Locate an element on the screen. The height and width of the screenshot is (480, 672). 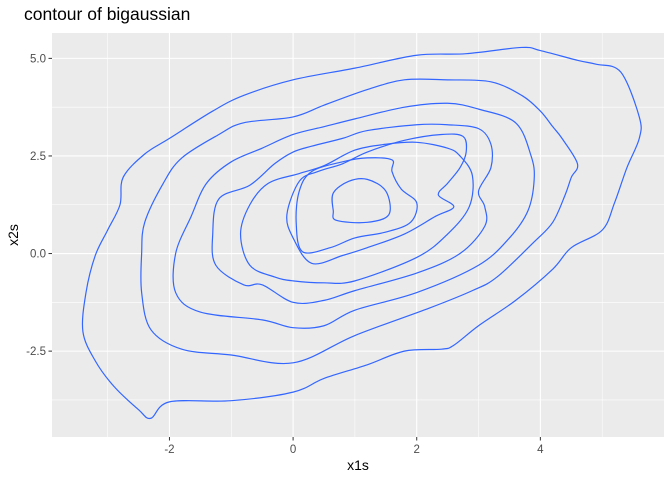
y-axis: -2.5 0.0 2.5 5.0 is located at coordinates (39, 205).